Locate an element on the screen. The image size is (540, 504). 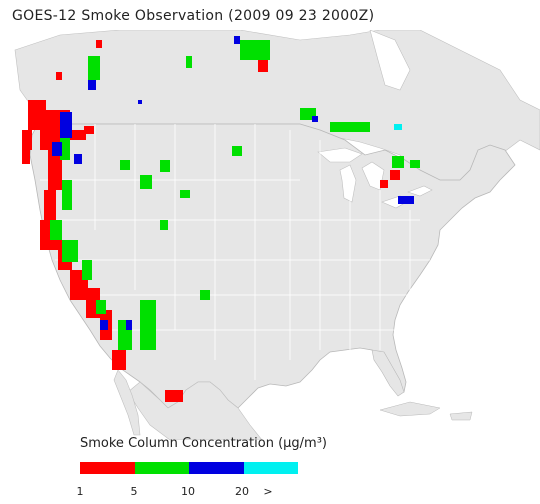
baja-land is located at coordinates (127, 402).